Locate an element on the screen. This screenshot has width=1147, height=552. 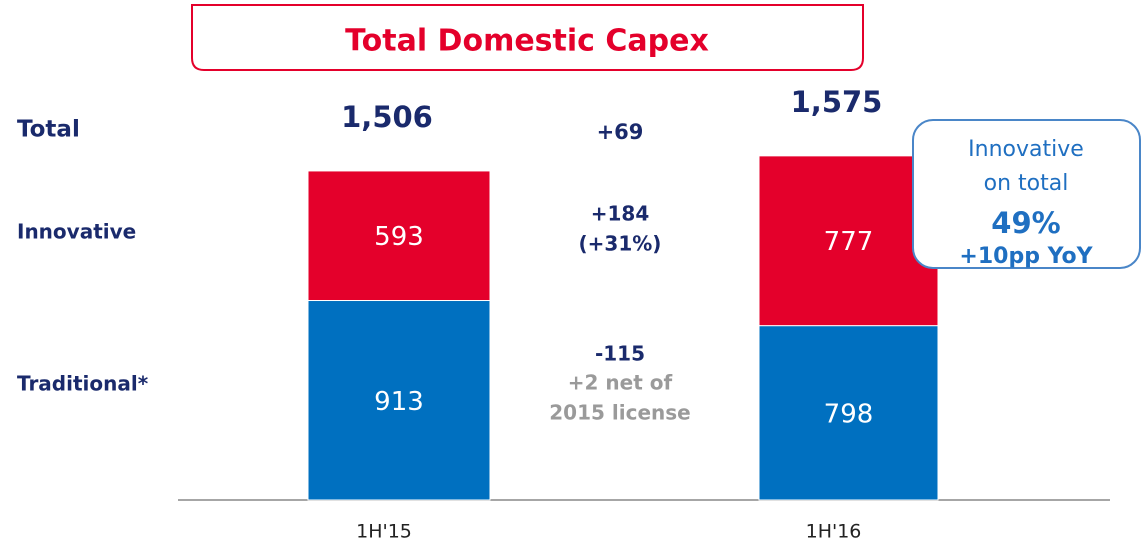
change-label: (+31%) is located at coordinates (620, 244).